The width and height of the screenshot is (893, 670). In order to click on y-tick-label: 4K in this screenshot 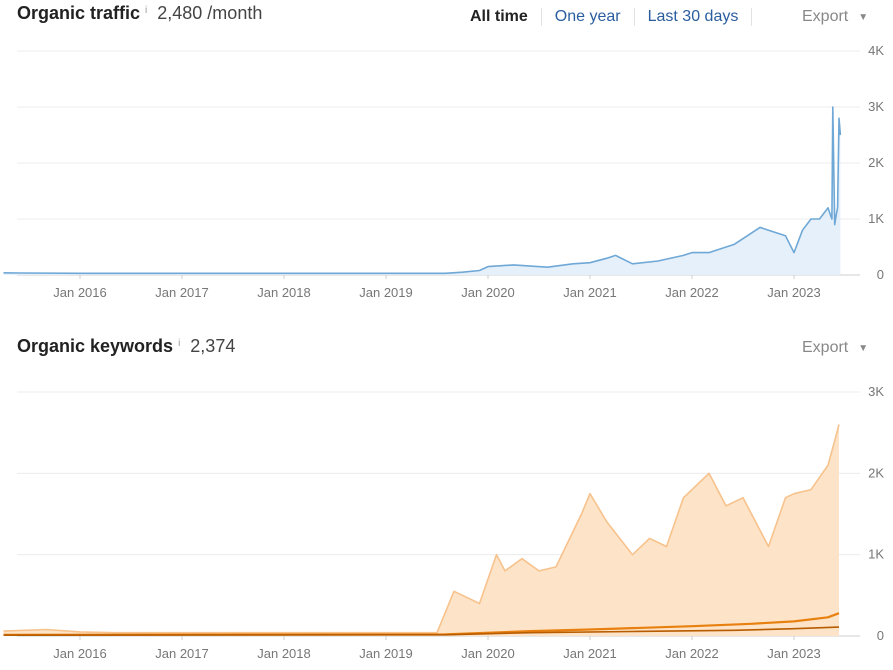, I will do `click(876, 50)`.